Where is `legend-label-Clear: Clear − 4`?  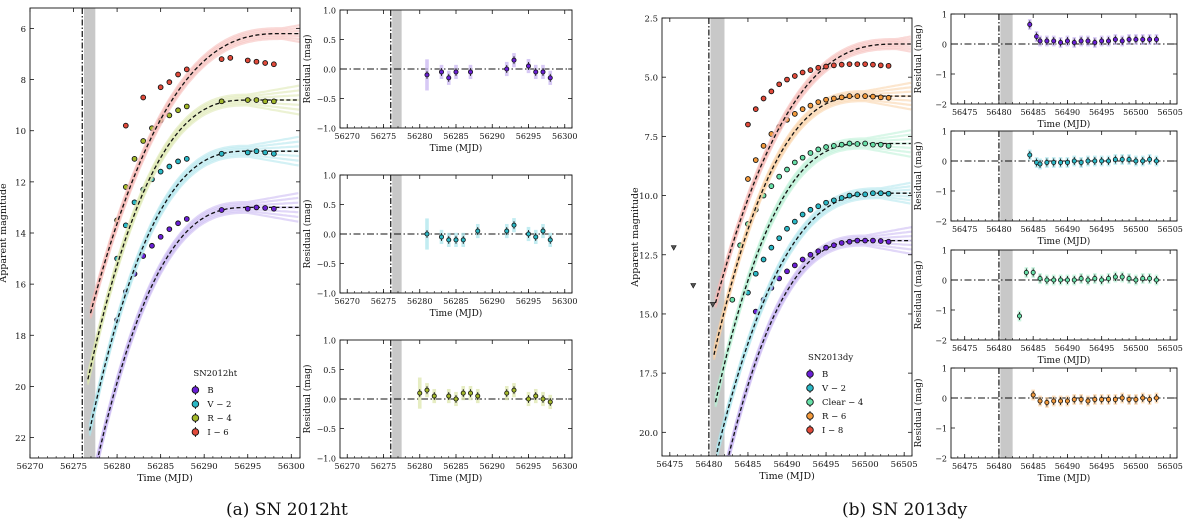
legend-label-Clear: Clear − 4 is located at coordinates (842, 403).